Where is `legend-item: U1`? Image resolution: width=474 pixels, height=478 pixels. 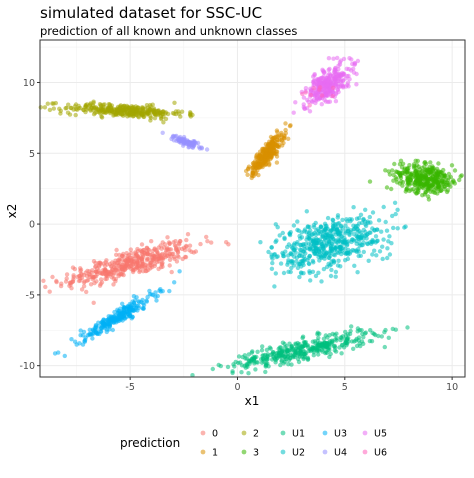 legend-item: U1 is located at coordinates (292, 434).